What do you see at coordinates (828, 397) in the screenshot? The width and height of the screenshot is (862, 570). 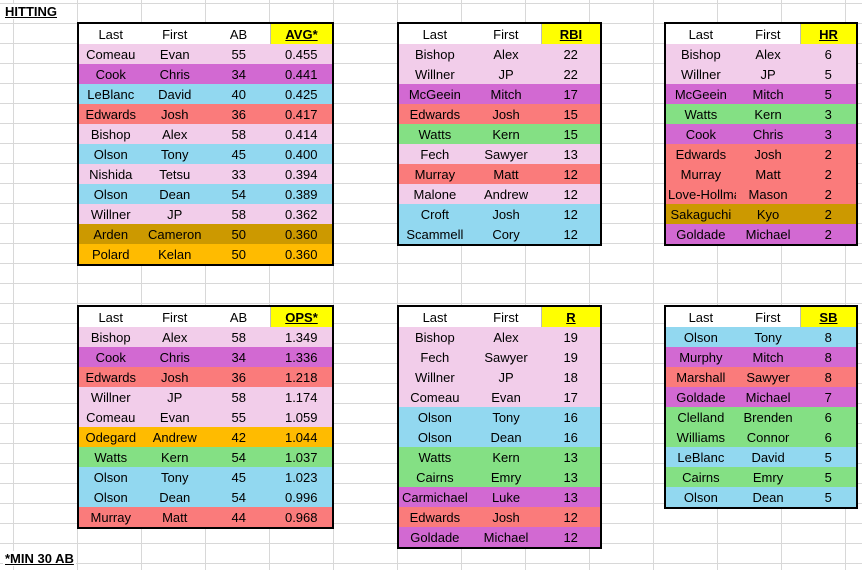 I see `table-cell: 7` at bounding box center [828, 397].